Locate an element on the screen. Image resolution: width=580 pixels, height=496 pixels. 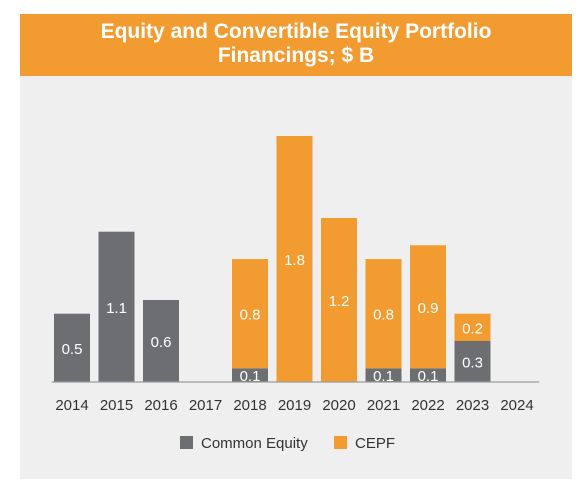
bar-common-equity-2015 is located at coordinates (116, 306).